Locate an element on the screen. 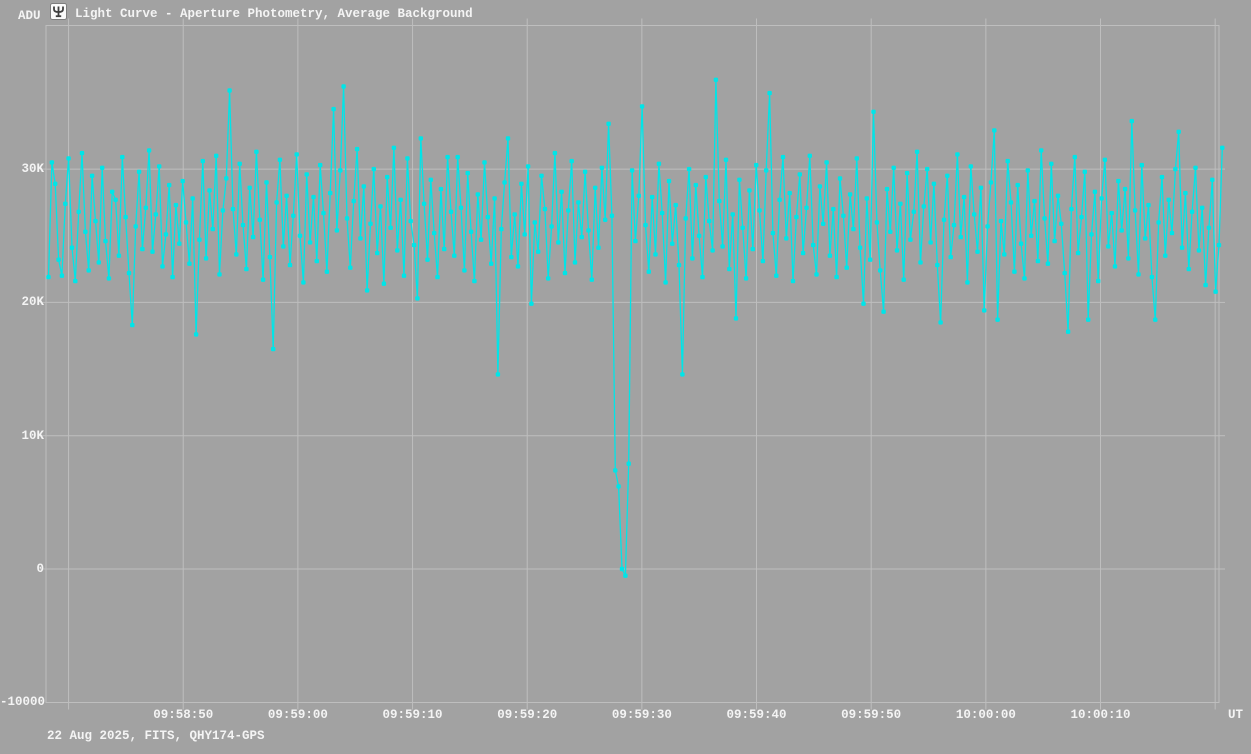 The height and width of the screenshot is (754, 1251). observation-info: 22 Aug 2025, FITS, QHY174-GPS is located at coordinates (156, 736).